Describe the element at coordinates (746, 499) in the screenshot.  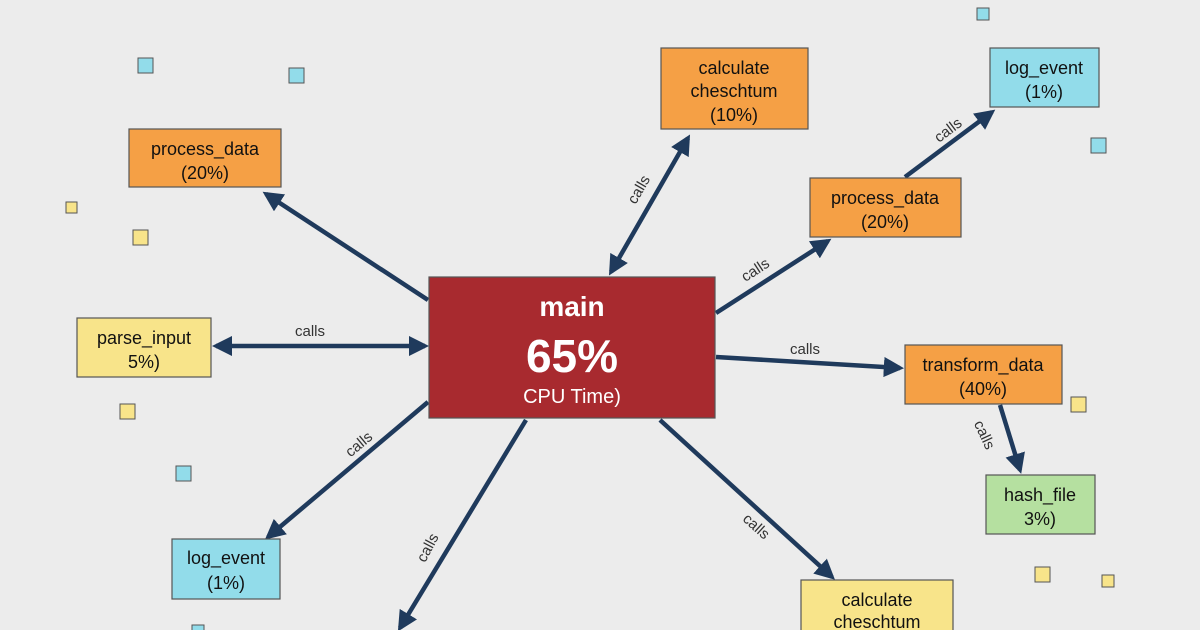
I see `edge-main-calculate-bottom` at that location.